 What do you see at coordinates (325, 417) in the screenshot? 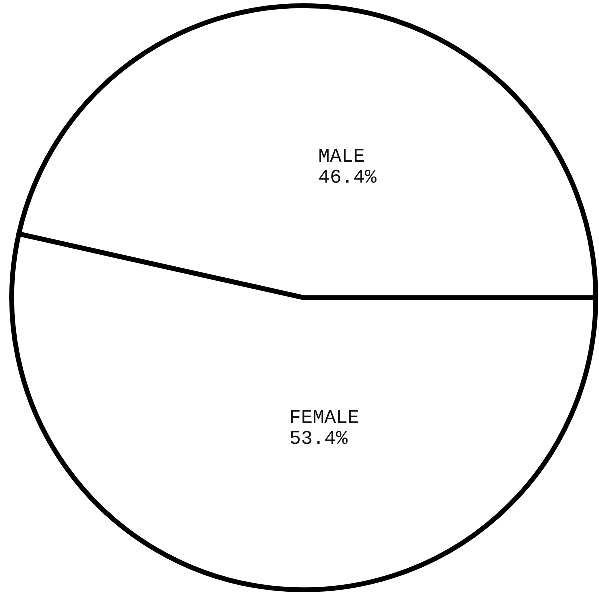
I see `slice-label: FEMALE` at bounding box center [325, 417].